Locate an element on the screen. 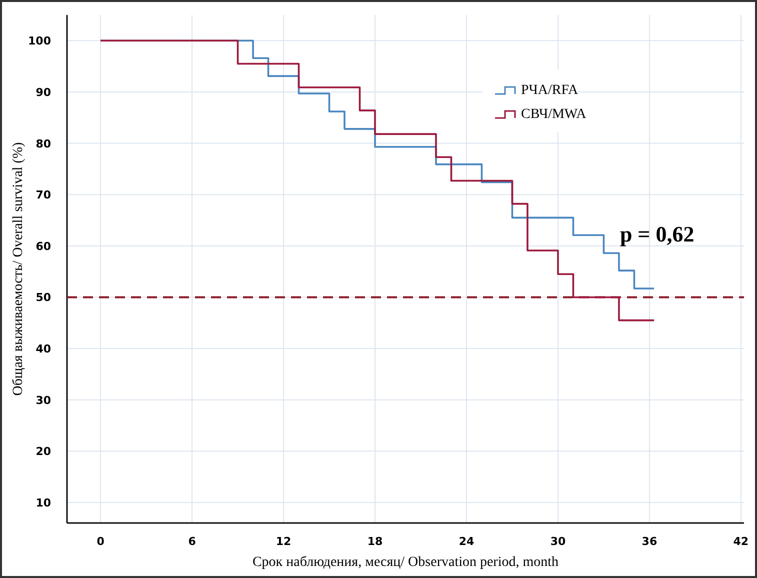 Image resolution: width=757 pixels, height=578 pixels. y-tick-label: 50 is located at coordinates (44, 297).